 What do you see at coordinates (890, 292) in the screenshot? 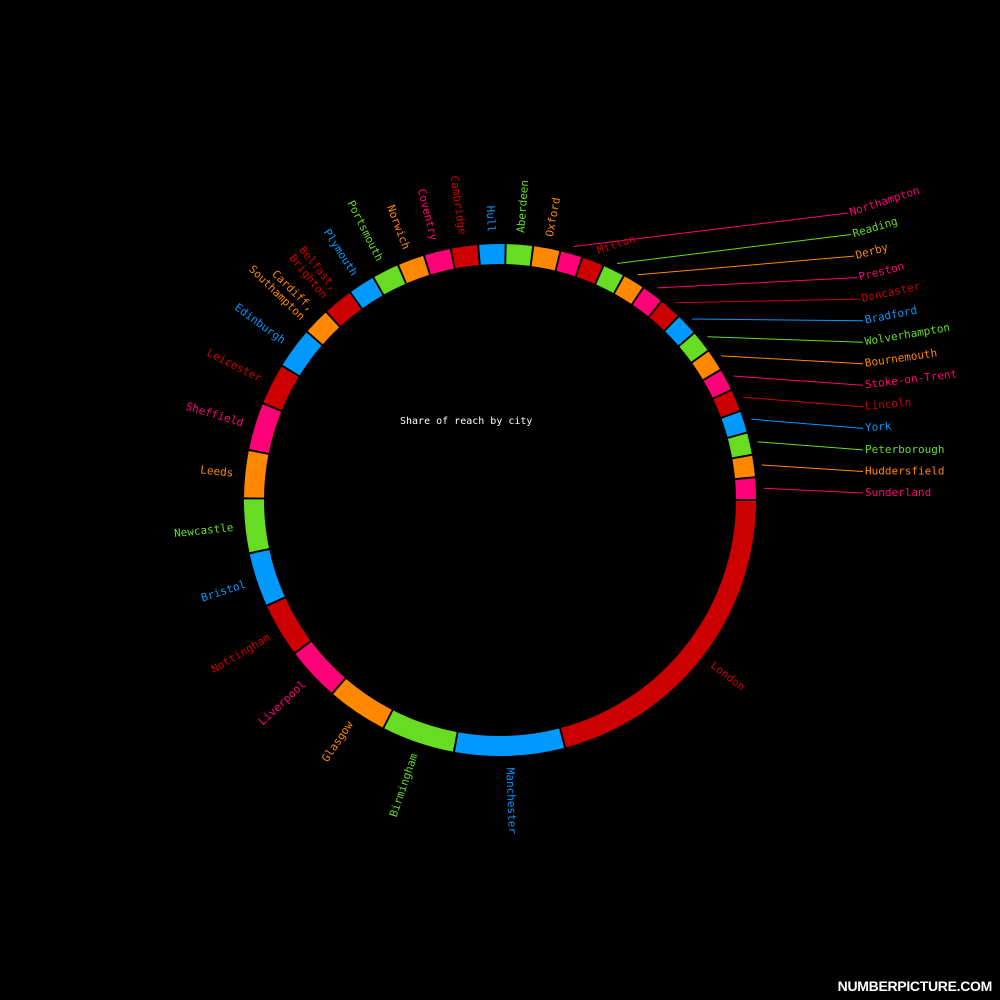
I see `label-doncaster: Doncaster` at bounding box center [890, 292].